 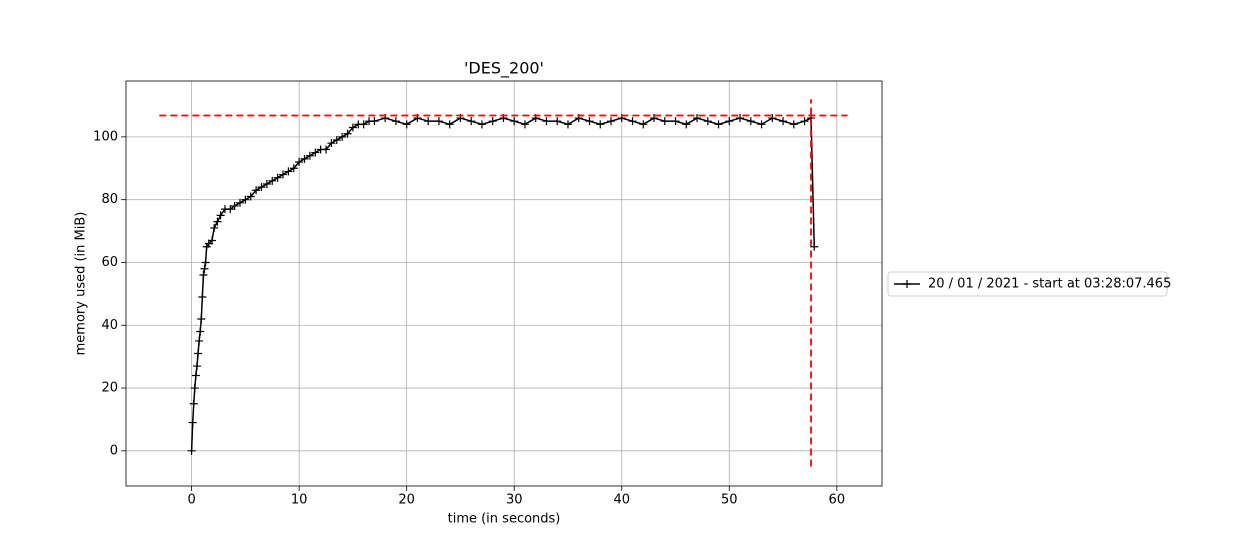 I want to click on x-tick-label: 30, so click(x=514, y=500).